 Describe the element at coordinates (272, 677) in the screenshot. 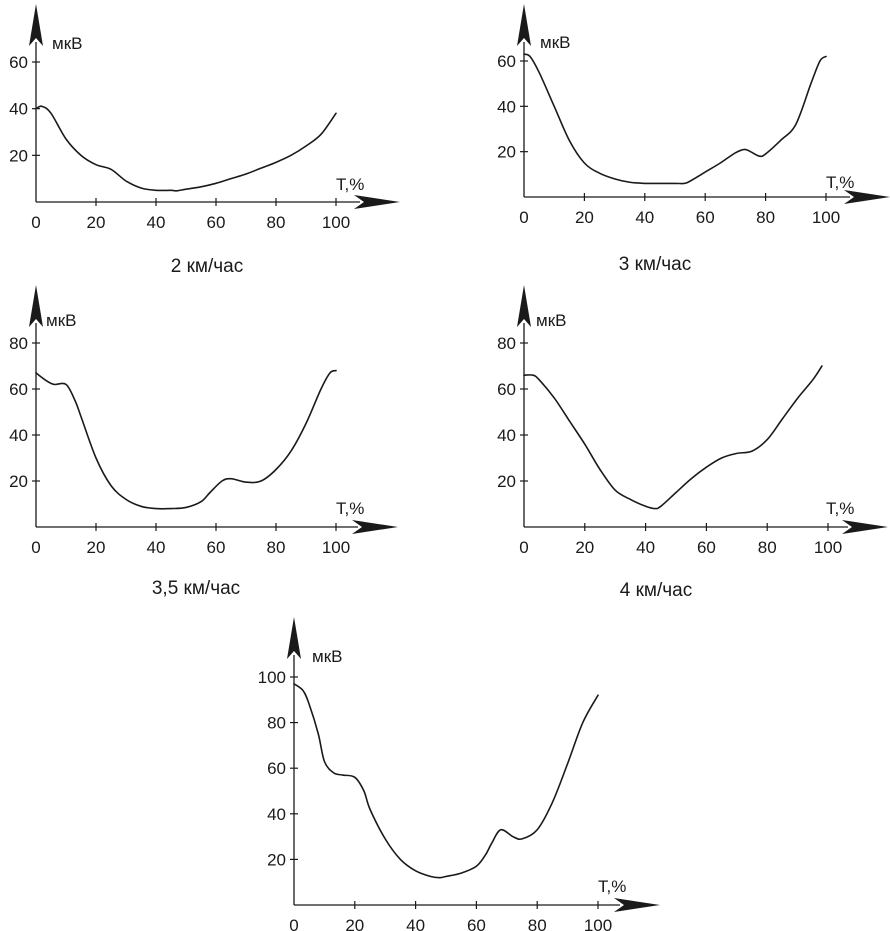

I see `y-tick-label: 100` at that location.